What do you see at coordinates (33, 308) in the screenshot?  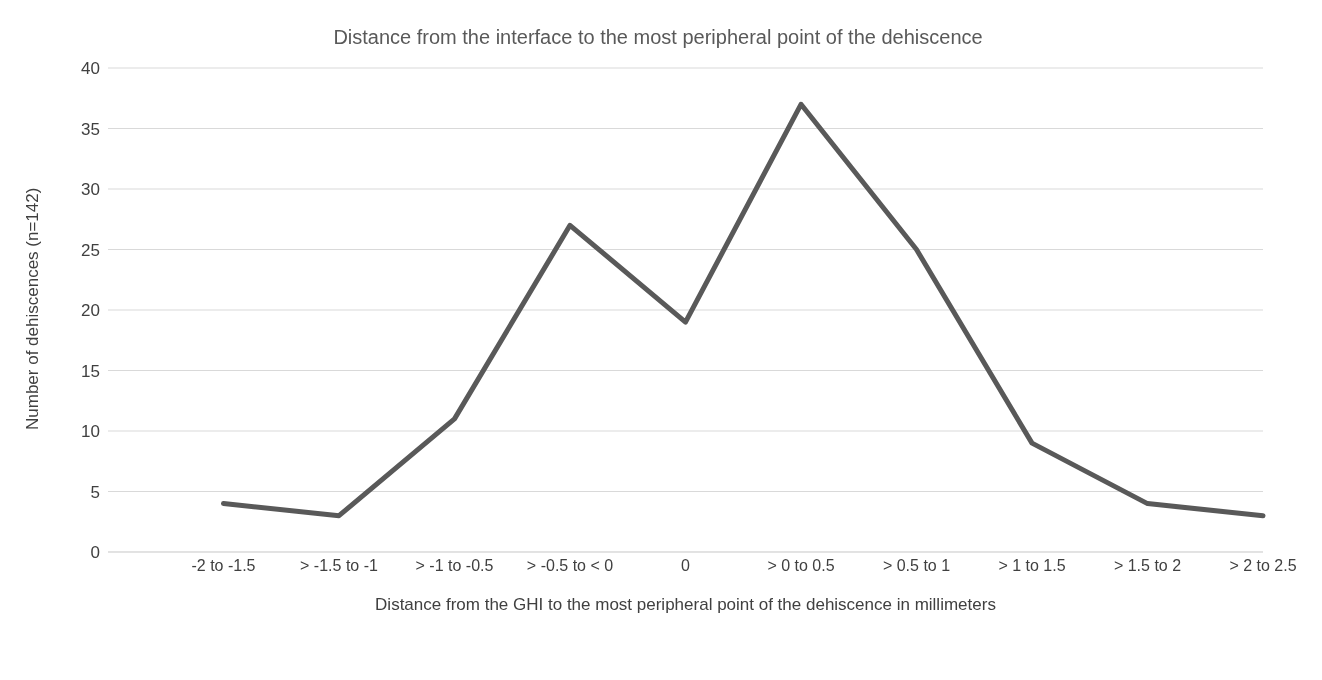 I see `y-axis-title: Number of dehiscences (n=142)` at bounding box center [33, 308].